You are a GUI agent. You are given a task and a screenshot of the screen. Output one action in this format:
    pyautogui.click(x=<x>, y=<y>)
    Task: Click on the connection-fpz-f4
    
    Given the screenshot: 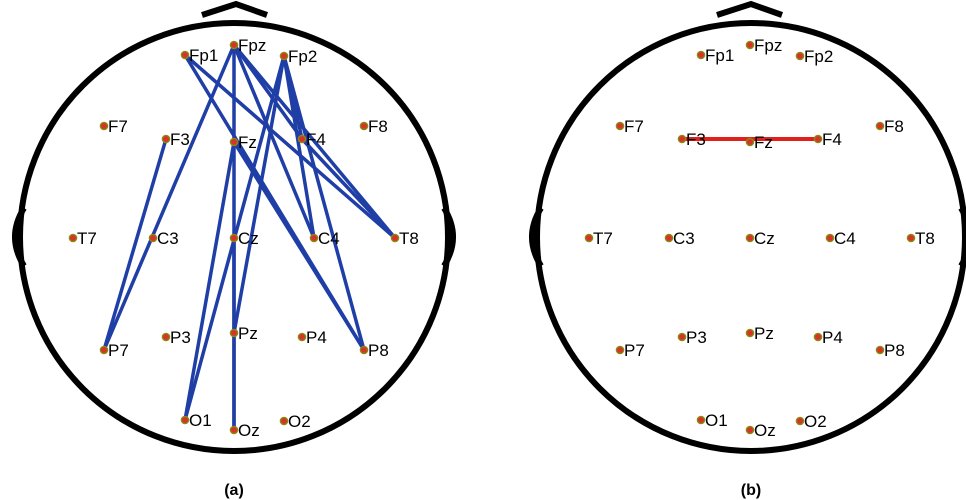 What is the action you would take?
    pyautogui.click(x=268, y=92)
    